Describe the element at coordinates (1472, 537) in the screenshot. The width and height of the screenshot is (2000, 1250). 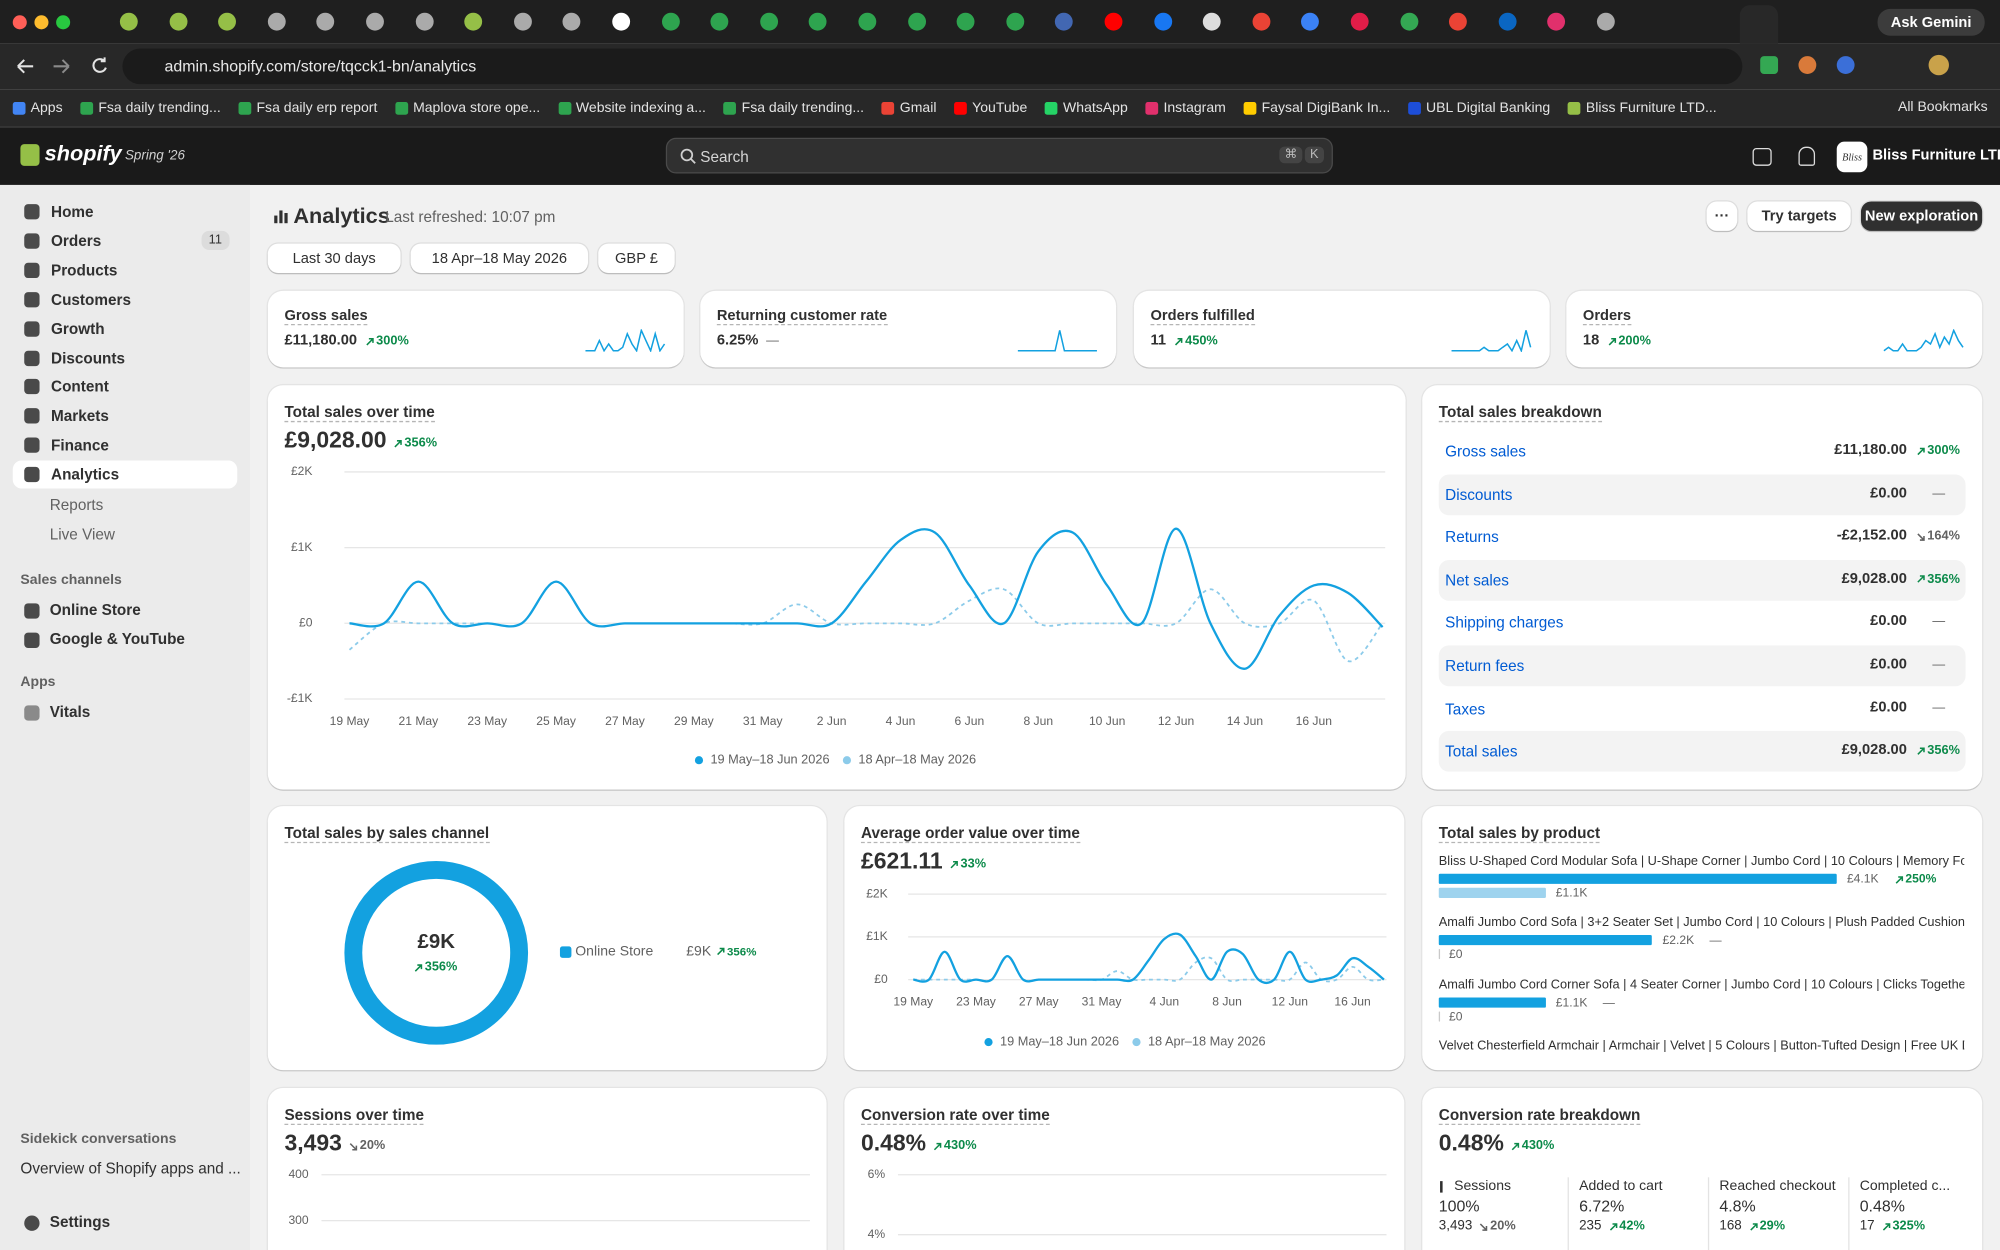
I see `breakdown-label: Returns` at that location.